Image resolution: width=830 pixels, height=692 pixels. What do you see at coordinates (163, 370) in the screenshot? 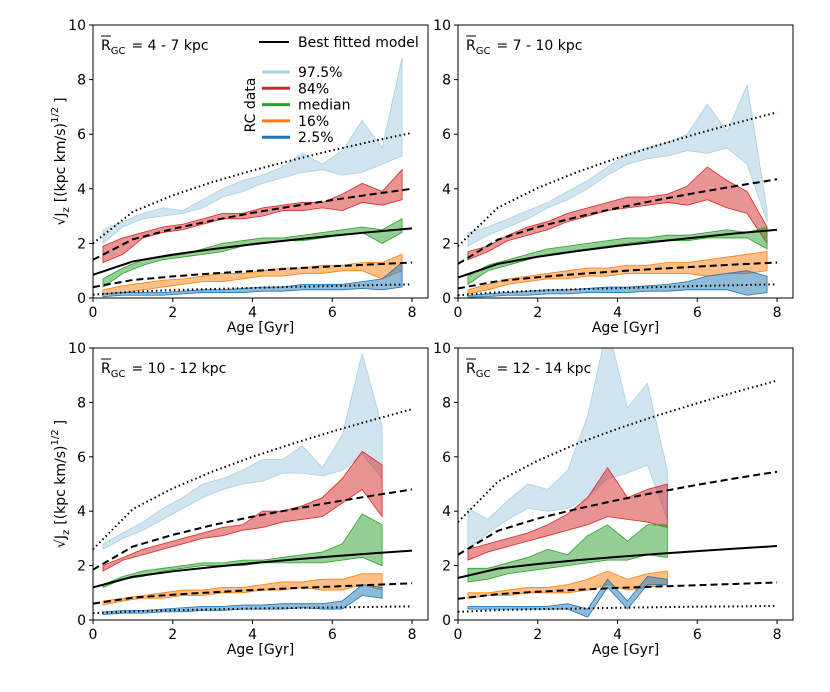
I see `panel-annotation: RGC = 10 - 12 kpc` at bounding box center [163, 370].